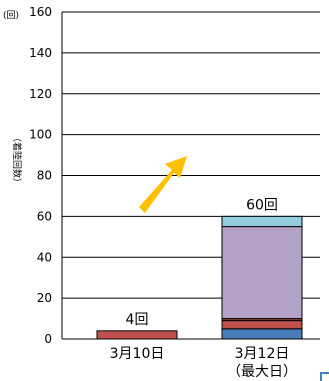  What do you see at coordinates (11, 15) in the screenshot?
I see `y-unit-label: (回)` at bounding box center [11, 15].